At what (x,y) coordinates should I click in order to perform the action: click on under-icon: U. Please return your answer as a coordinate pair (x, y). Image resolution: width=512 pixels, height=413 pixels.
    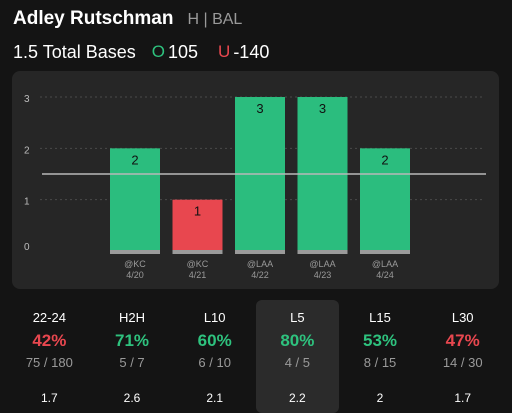
    Looking at the image, I should click on (224, 51).